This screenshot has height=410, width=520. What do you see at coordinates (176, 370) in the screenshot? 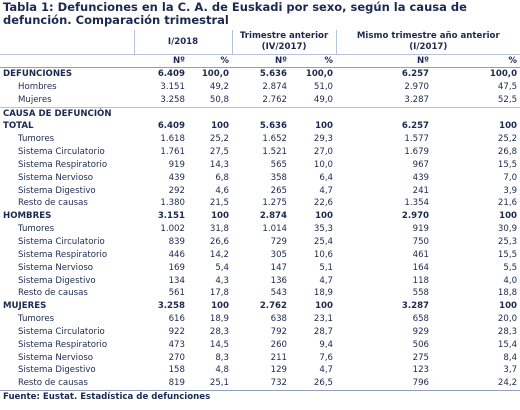
I see `cell: 158` at bounding box center [176, 370].